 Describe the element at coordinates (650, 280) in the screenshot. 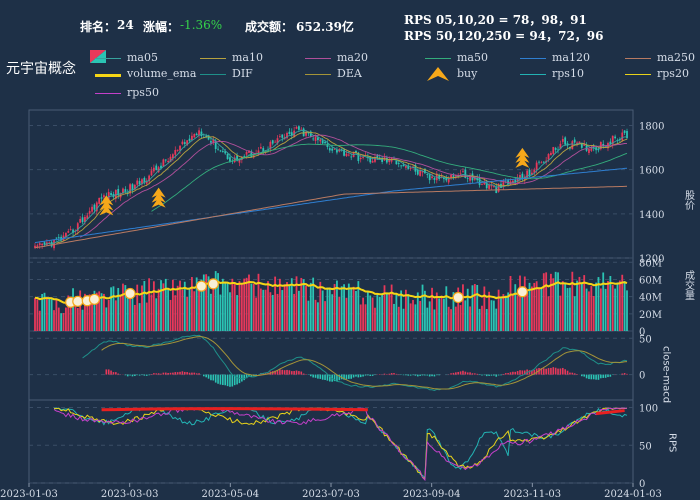

I see `volume-tick-60M: 60M` at that location.